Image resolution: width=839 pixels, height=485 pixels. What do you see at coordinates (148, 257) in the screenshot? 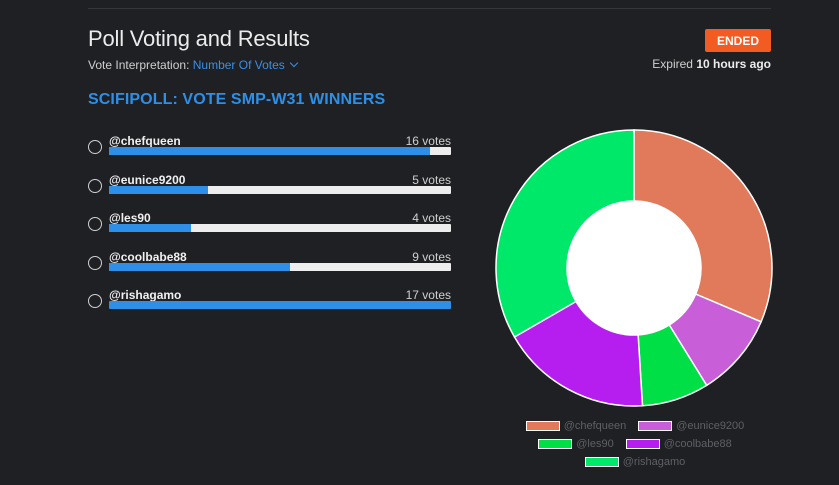
I see `option-label: @coolbabe88` at bounding box center [148, 257].